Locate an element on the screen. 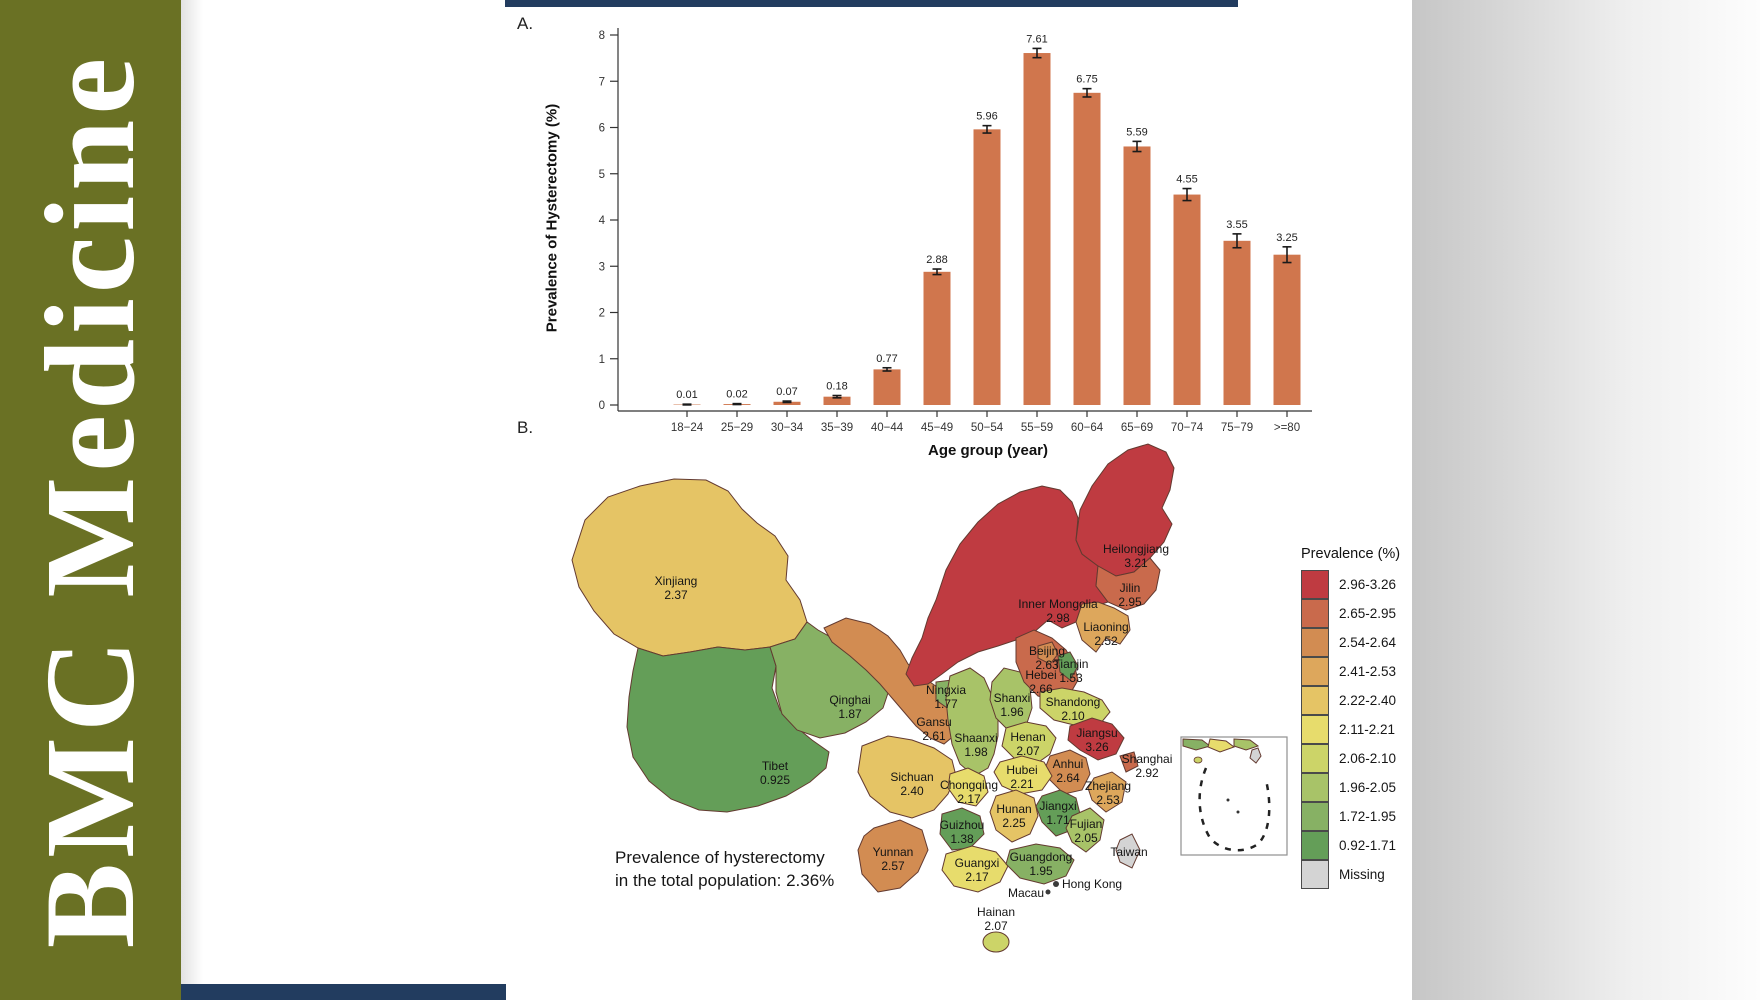 The height and width of the screenshot is (1000, 1760). province-value-hubei: 2.21 is located at coordinates (1022, 784).